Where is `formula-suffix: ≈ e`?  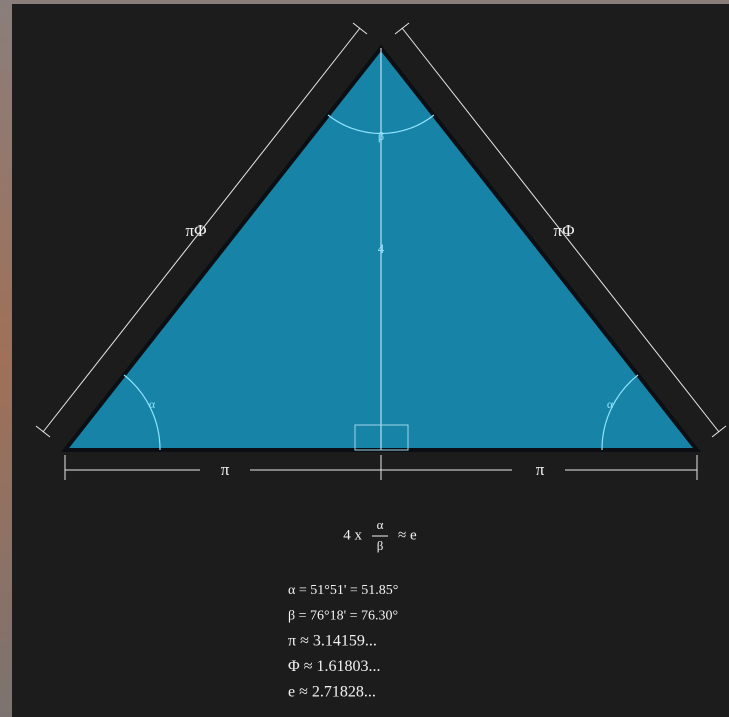 formula-suffix: ≈ e is located at coordinates (407, 535).